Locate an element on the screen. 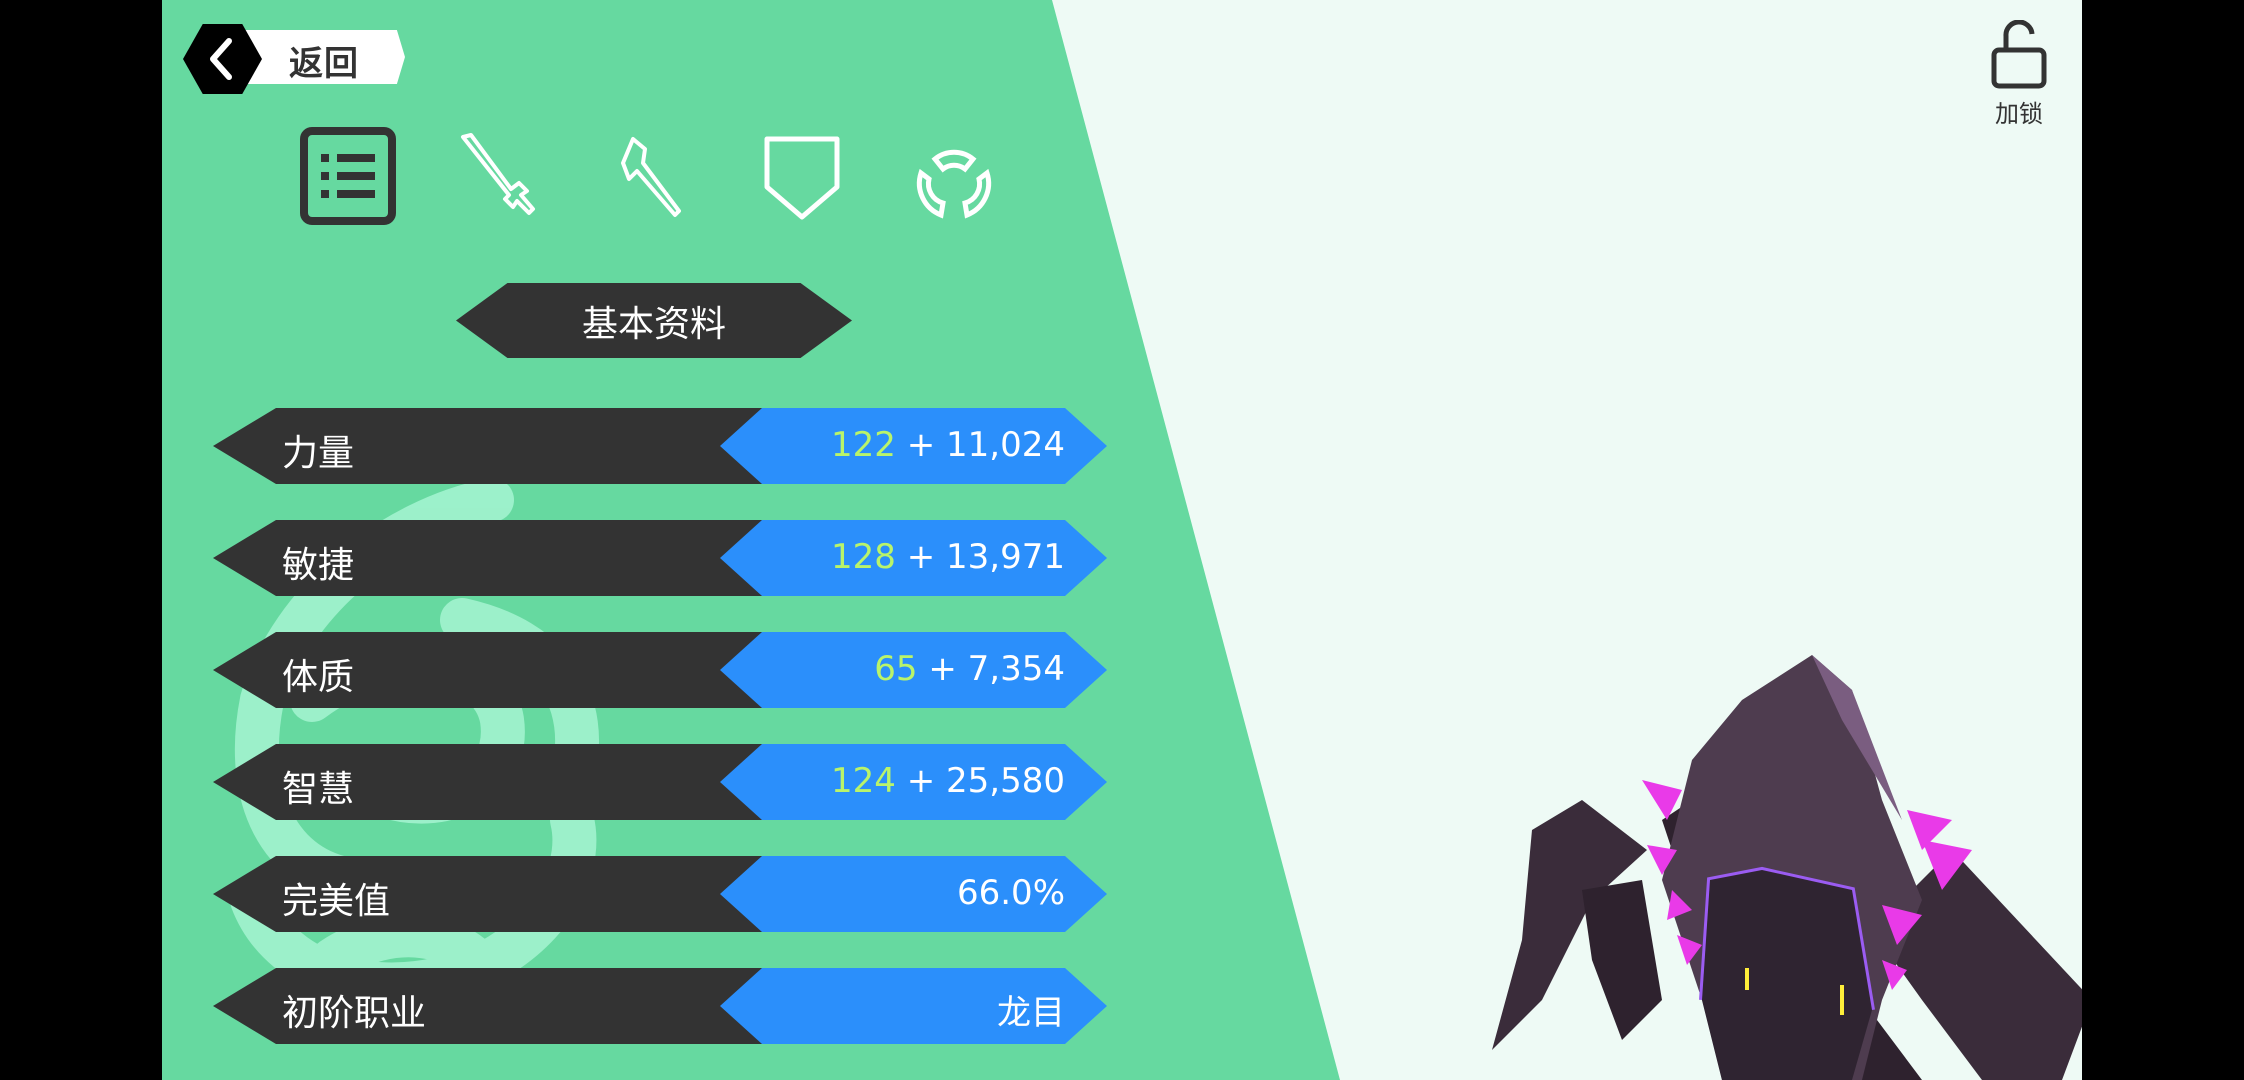  unlock-icon is located at coordinates (2019, 54).